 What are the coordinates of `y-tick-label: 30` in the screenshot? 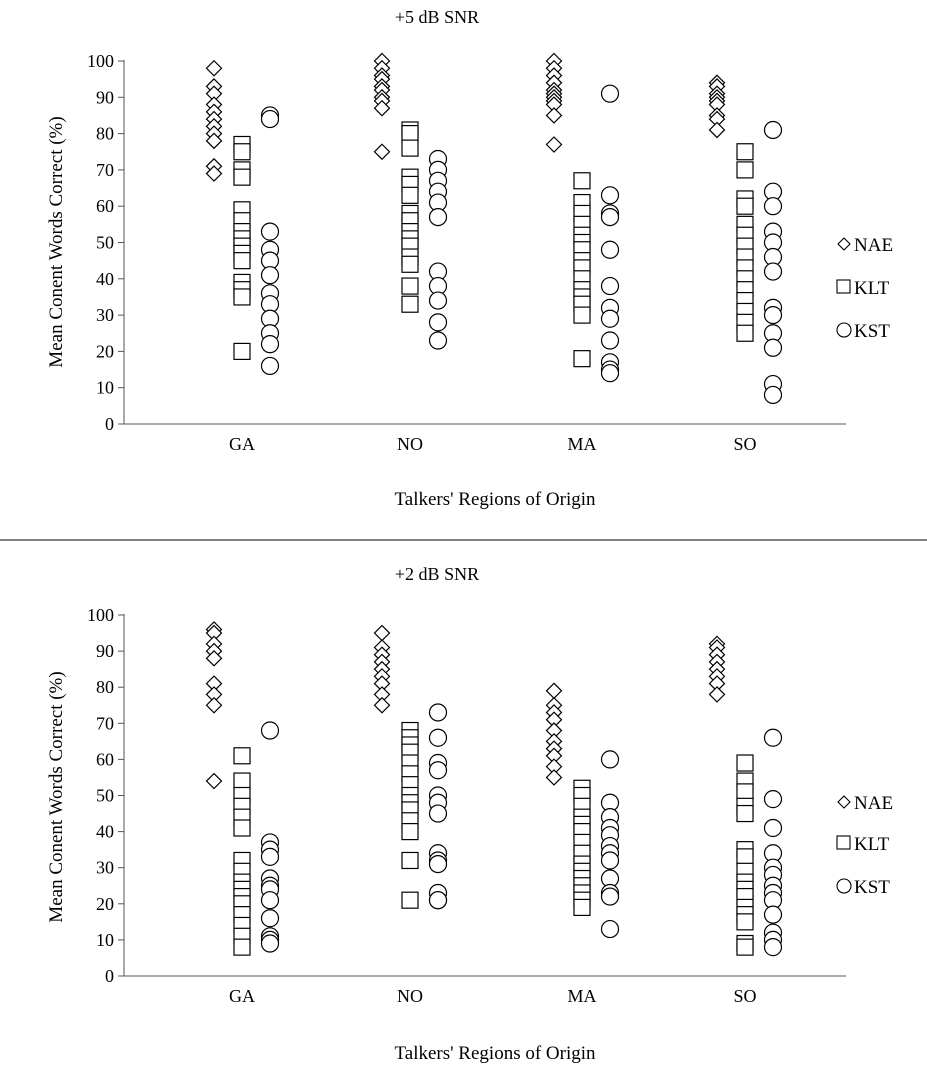 It's located at (105, 315).